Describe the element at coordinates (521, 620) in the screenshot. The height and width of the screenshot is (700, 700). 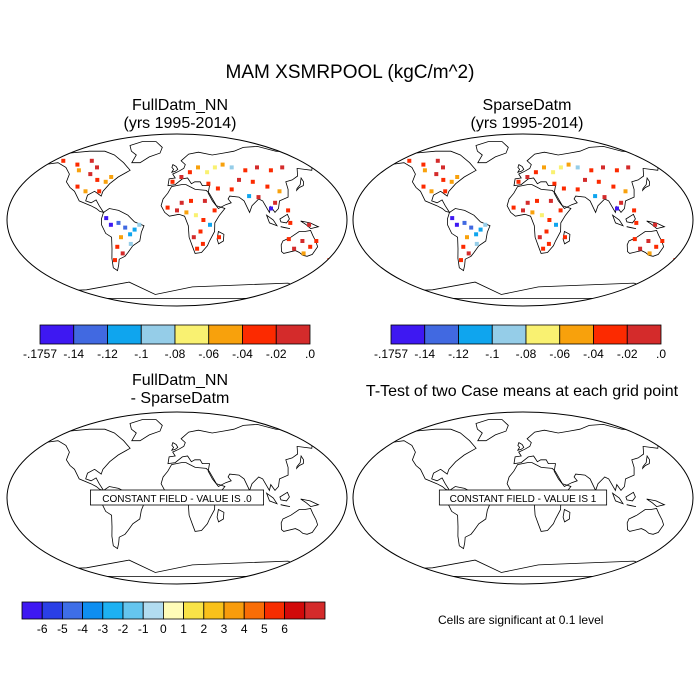
I see `footnote: Cells are significant at 0.1 level` at that location.